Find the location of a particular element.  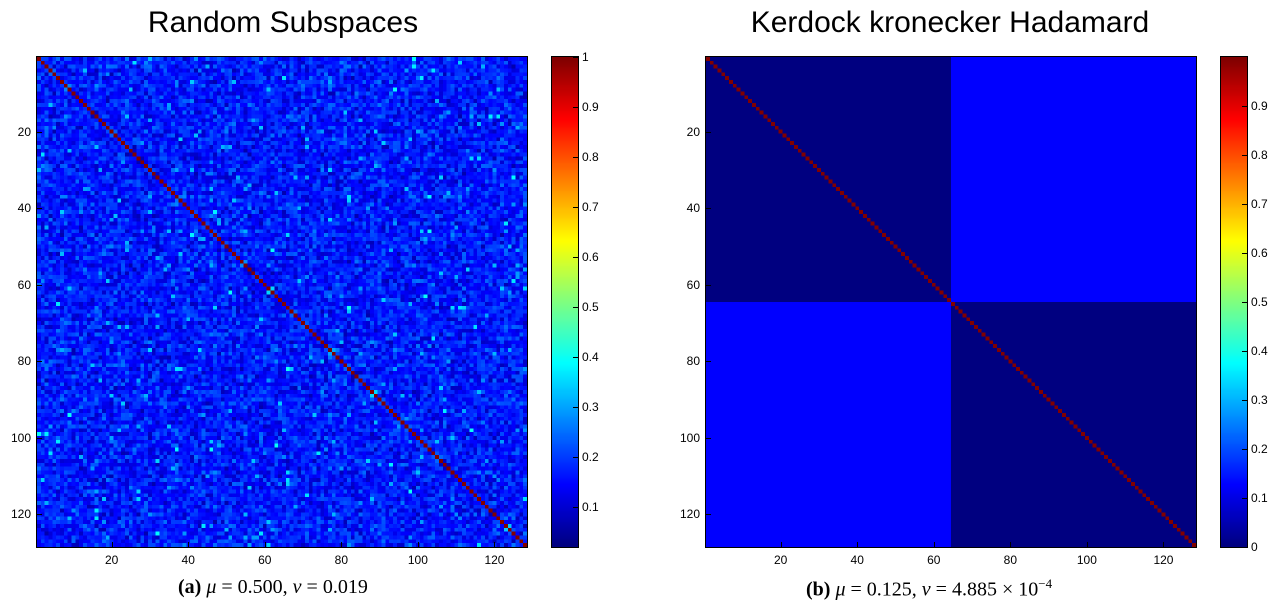

caption-label: (b) is located at coordinates (818, 589).